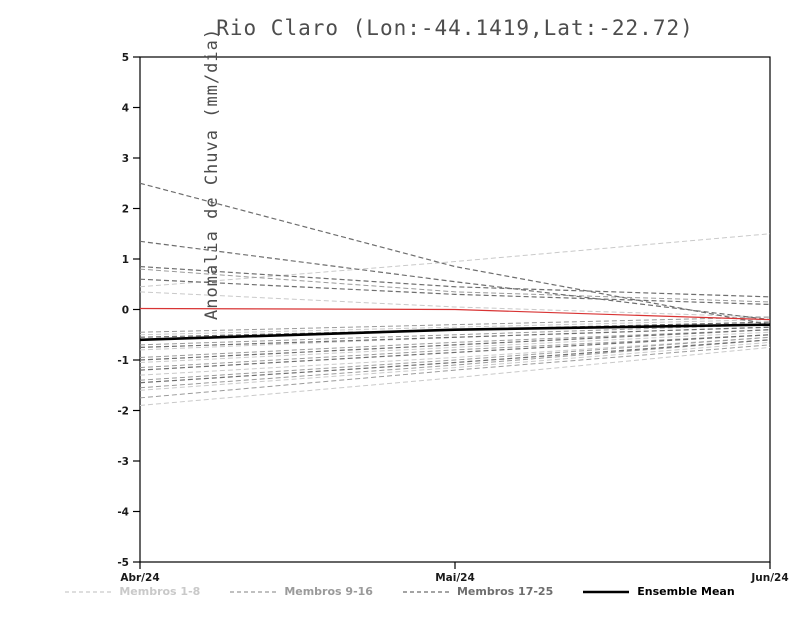 The image size is (800, 618). Describe the element at coordinates (139, 578) in the screenshot. I see `x-tick-label: Abr/24` at that location.